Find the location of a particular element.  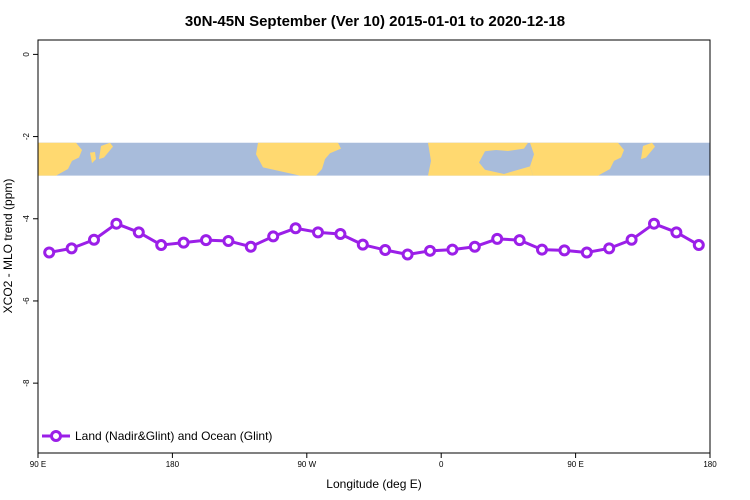

y-axis: 0 -2 -4 -6 -8 is located at coordinates (30, 219).